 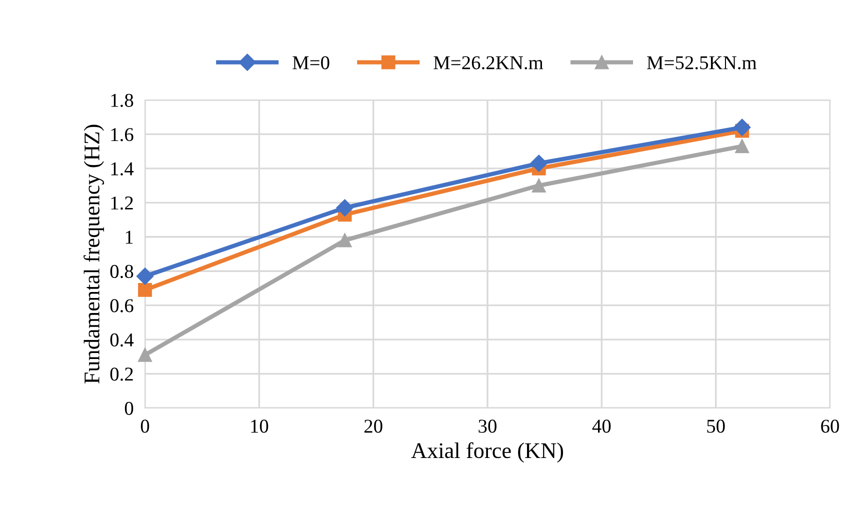 What do you see at coordinates (121, 374) in the screenshot?
I see `y-tick-label: 0.2` at bounding box center [121, 374].